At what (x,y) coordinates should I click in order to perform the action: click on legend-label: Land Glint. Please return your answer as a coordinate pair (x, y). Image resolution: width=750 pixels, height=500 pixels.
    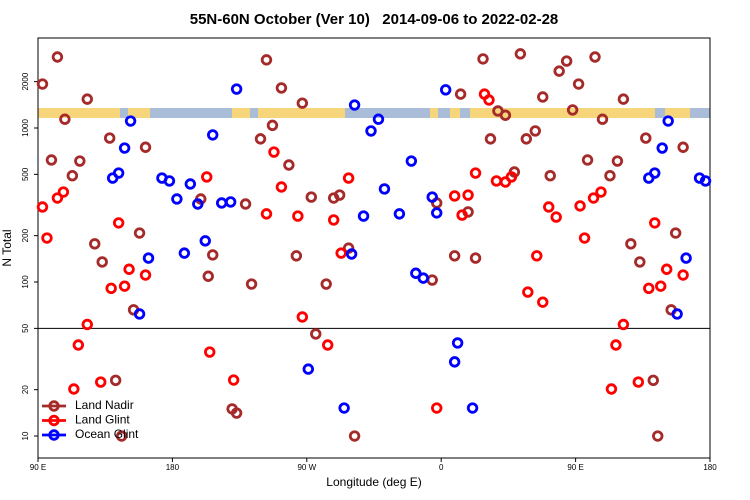
    Looking at the image, I should click on (102, 420).